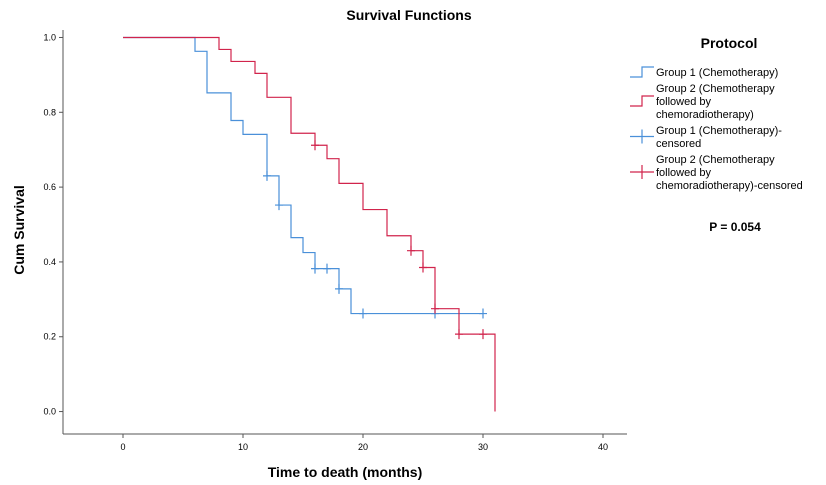 The image size is (826, 485). I want to click on x-tick-label: 0, so click(122, 447).